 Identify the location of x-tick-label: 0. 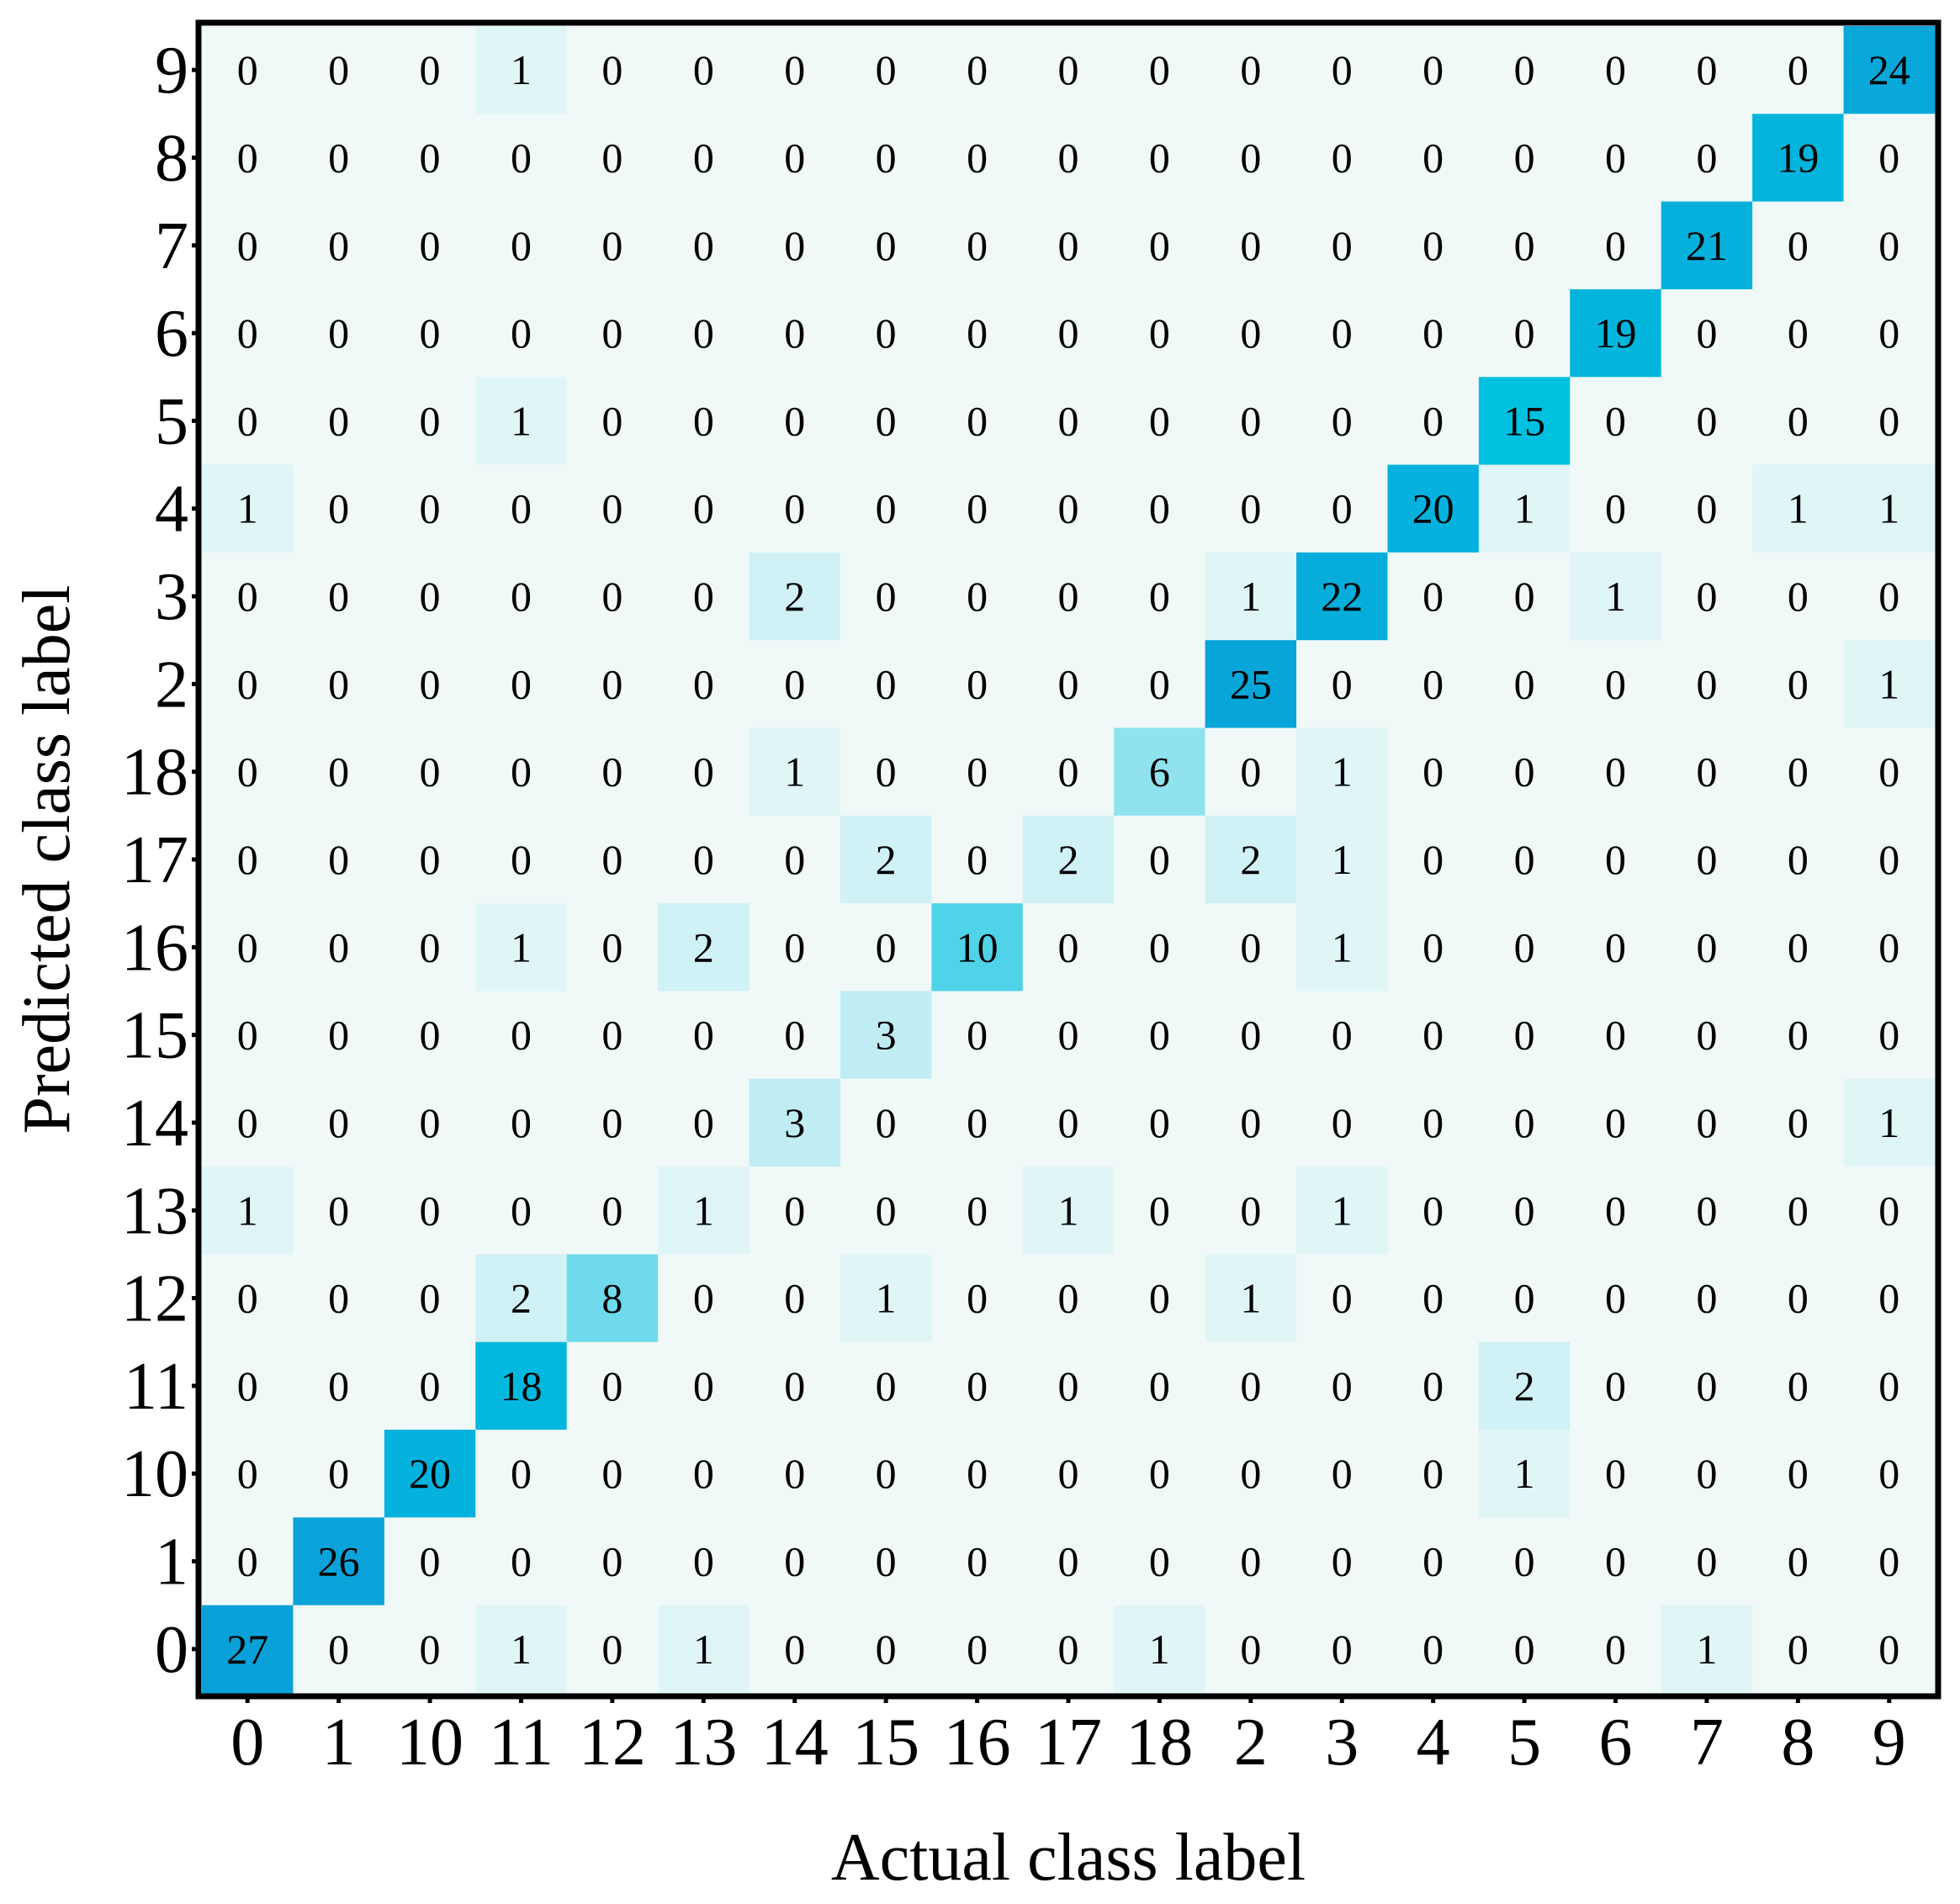
(247, 1743).